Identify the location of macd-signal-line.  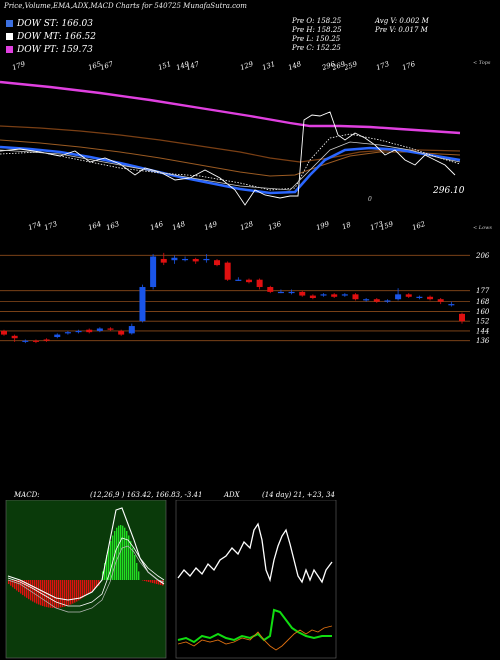
(86, 572).